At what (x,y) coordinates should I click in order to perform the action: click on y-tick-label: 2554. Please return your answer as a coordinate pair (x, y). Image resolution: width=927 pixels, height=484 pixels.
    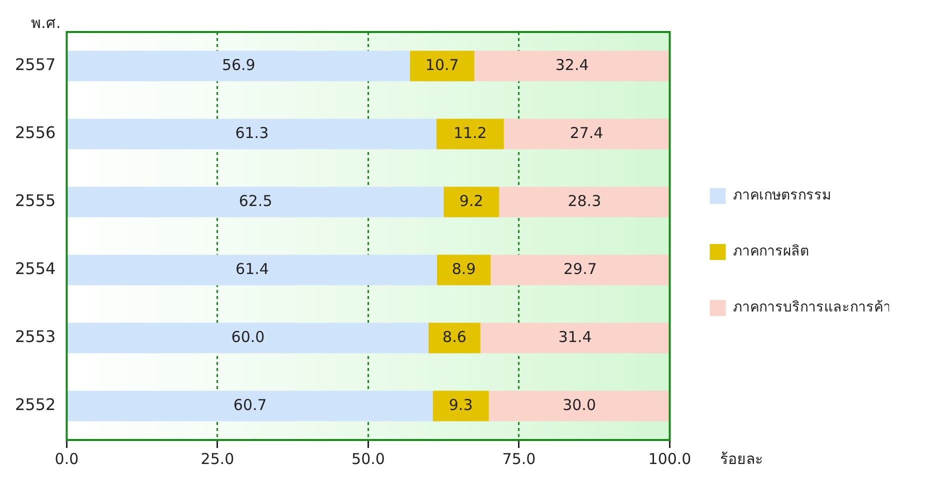
    Looking at the image, I should click on (35, 268).